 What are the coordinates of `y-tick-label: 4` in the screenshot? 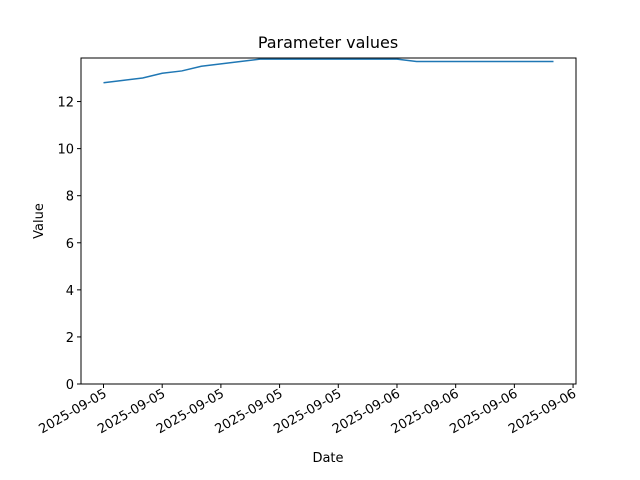 It's located at (70, 291).